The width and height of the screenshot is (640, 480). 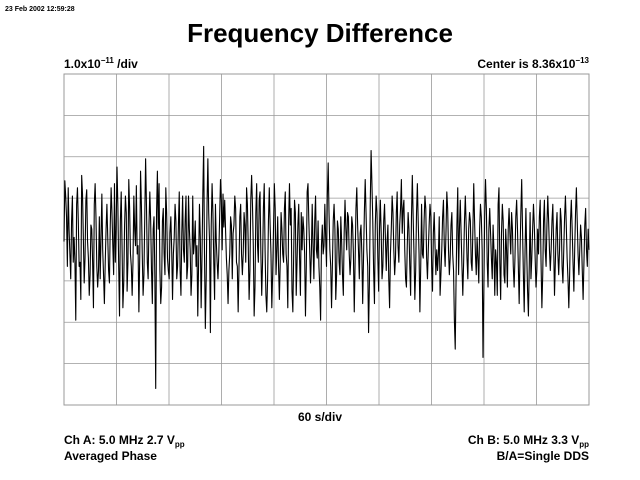 What do you see at coordinates (40, 9) in the screenshot?
I see `timestamp: 23 Feb 2002 12:59:28` at bounding box center [40, 9].